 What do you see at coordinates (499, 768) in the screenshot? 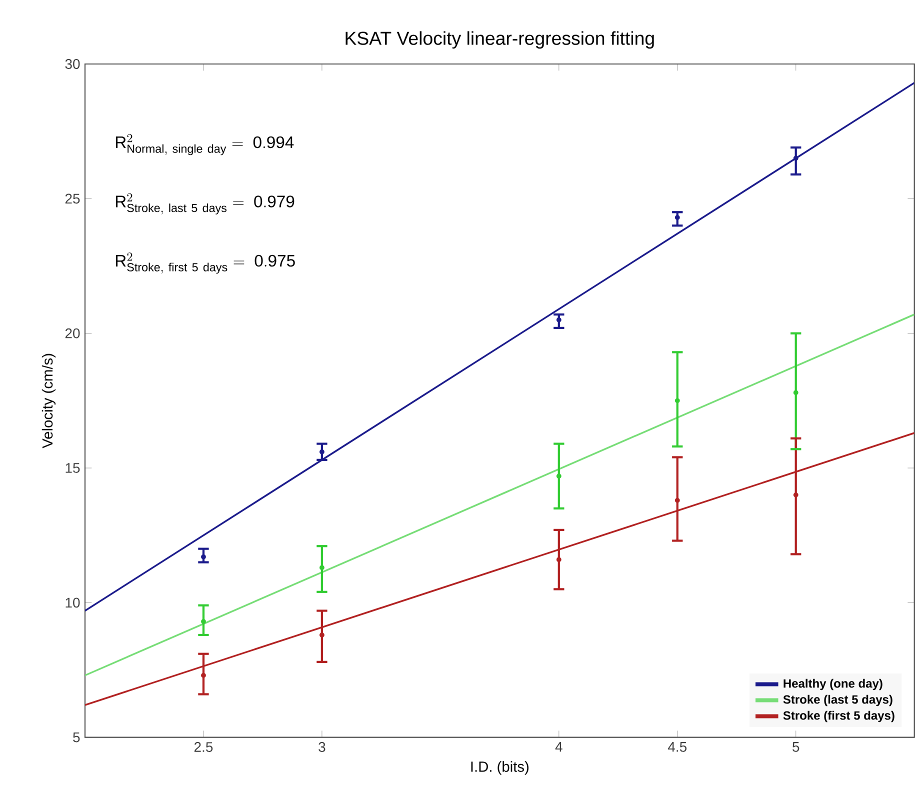
I see `x-axis-title: I.D. (bits)` at bounding box center [499, 768].